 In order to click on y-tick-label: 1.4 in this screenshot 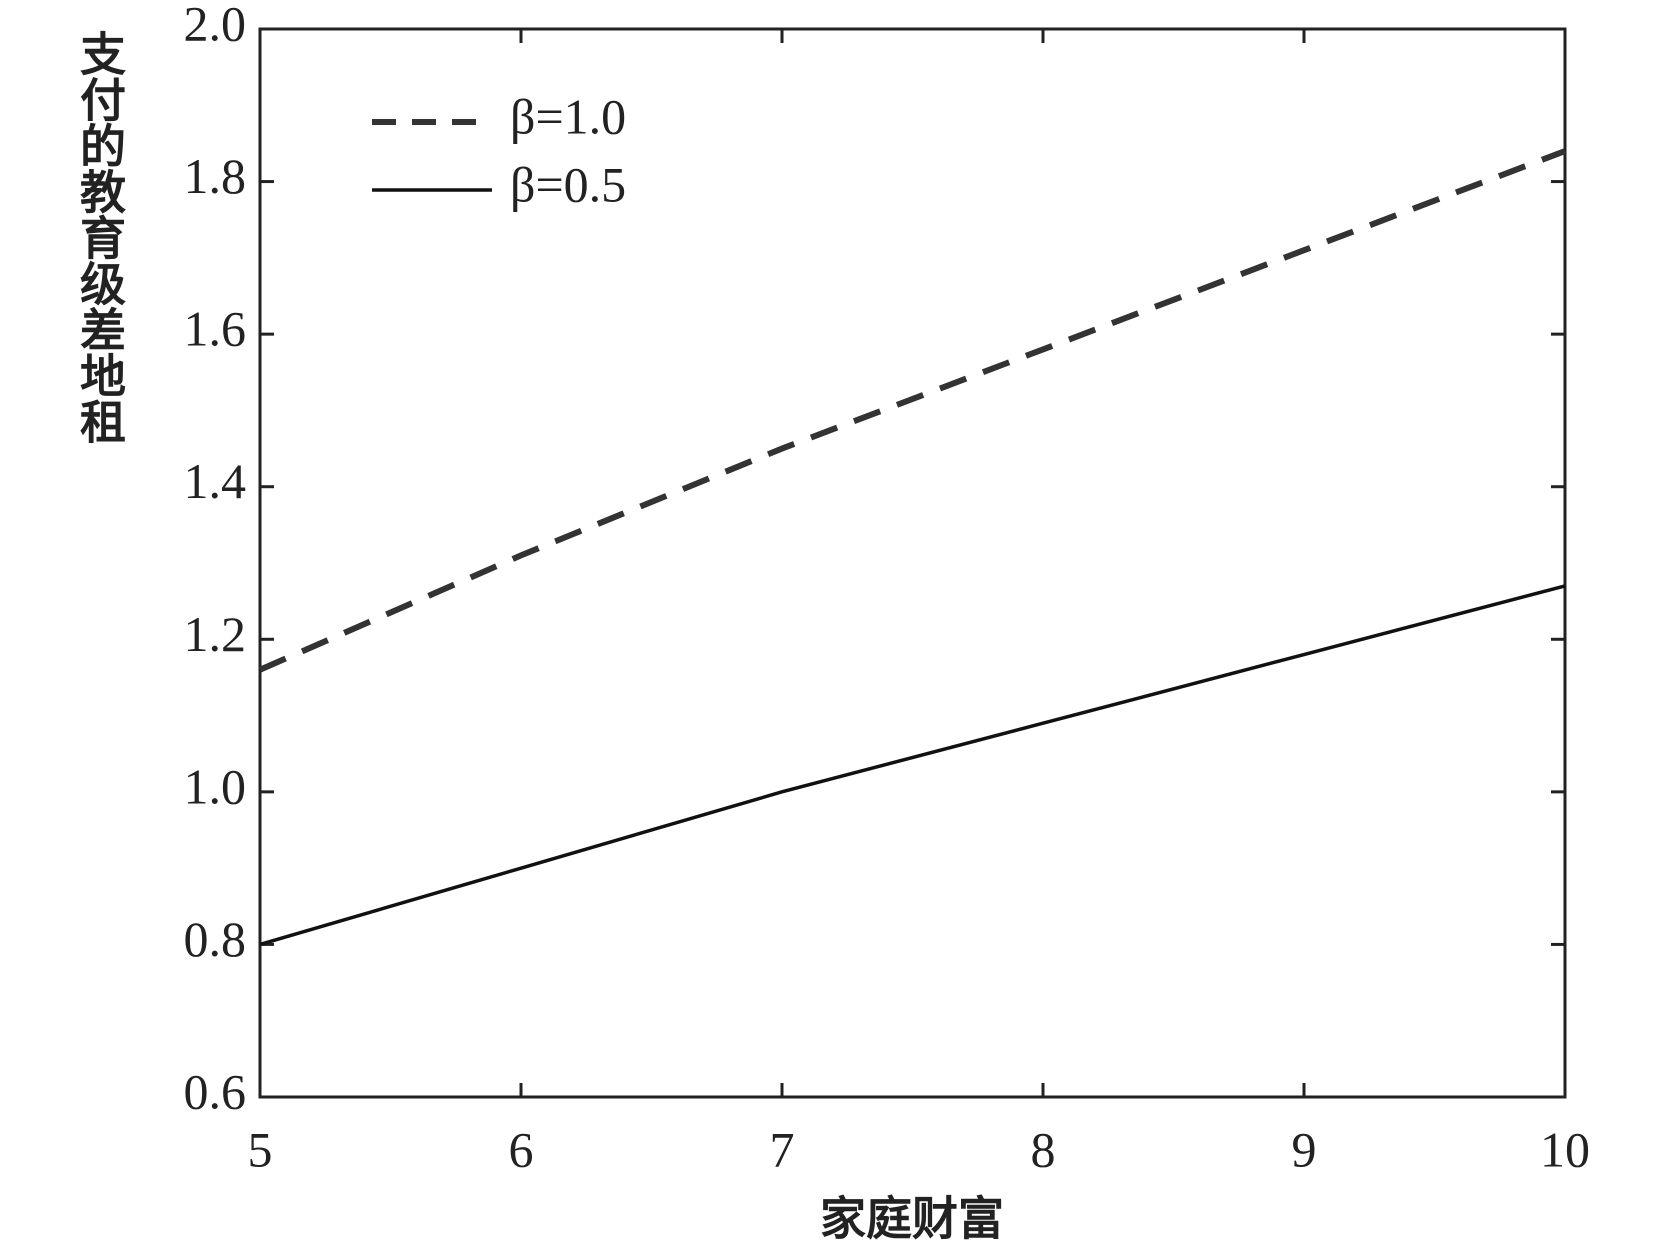, I will do `click(215, 481)`.